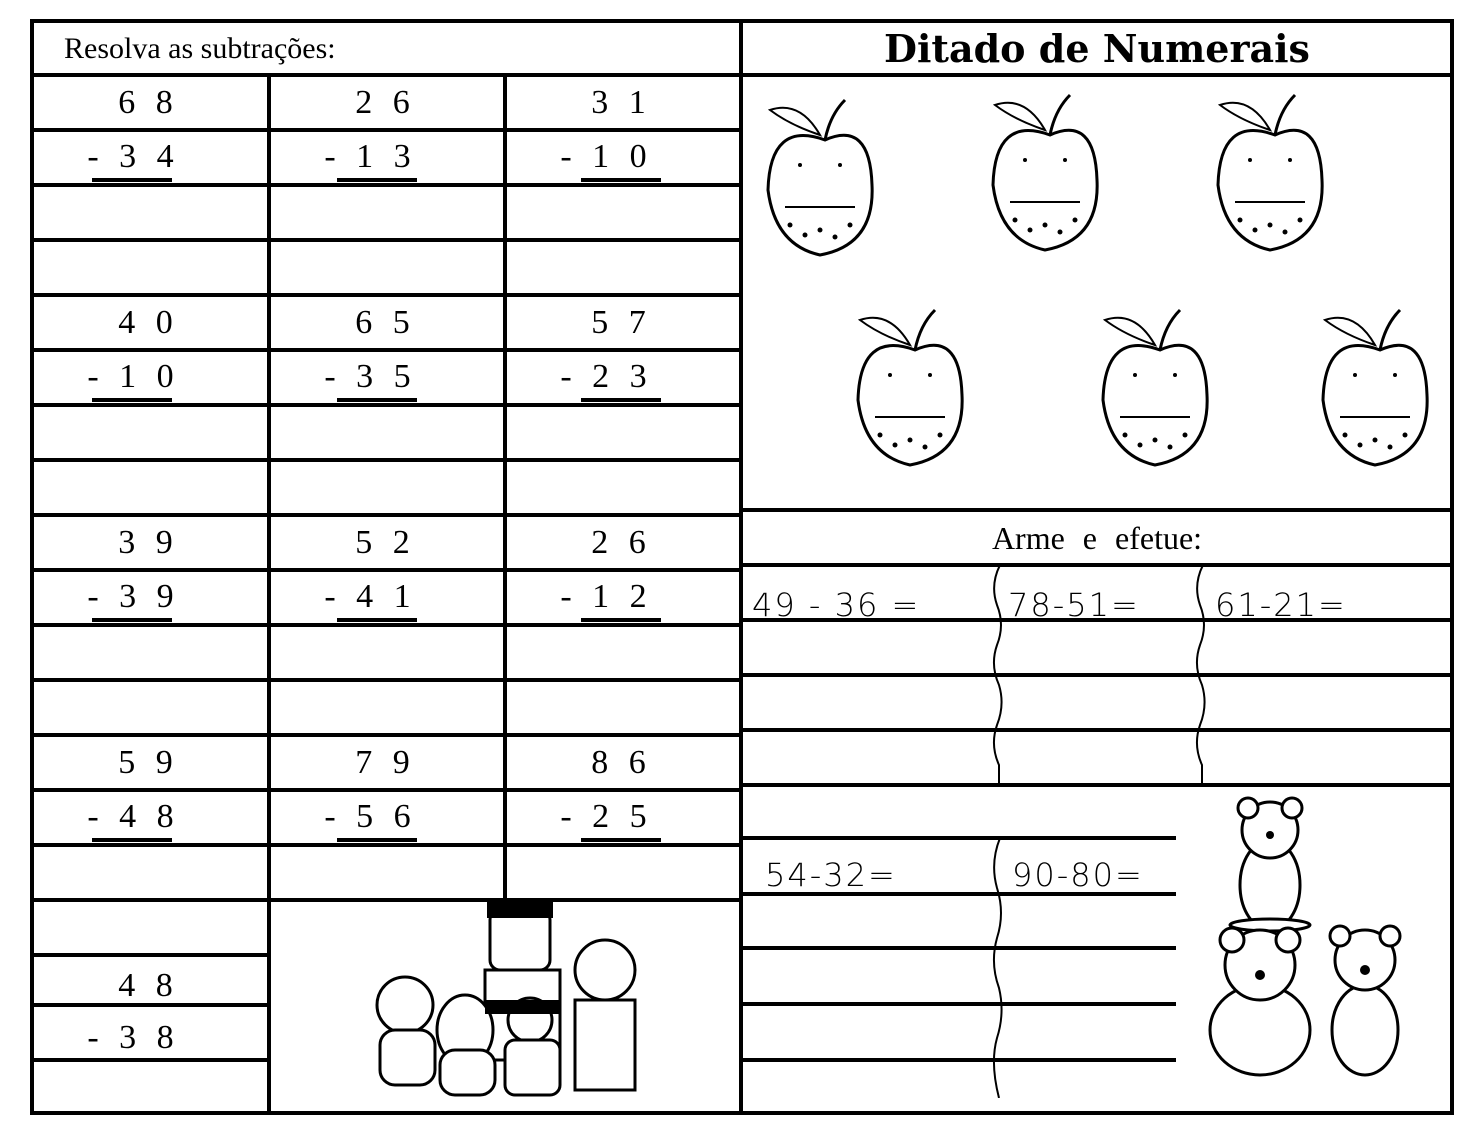 This screenshot has width=1474, height=1144. Describe the element at coordinates (133, 156) in the screenshot. I see `subtrahend: - 3 4` at that location.